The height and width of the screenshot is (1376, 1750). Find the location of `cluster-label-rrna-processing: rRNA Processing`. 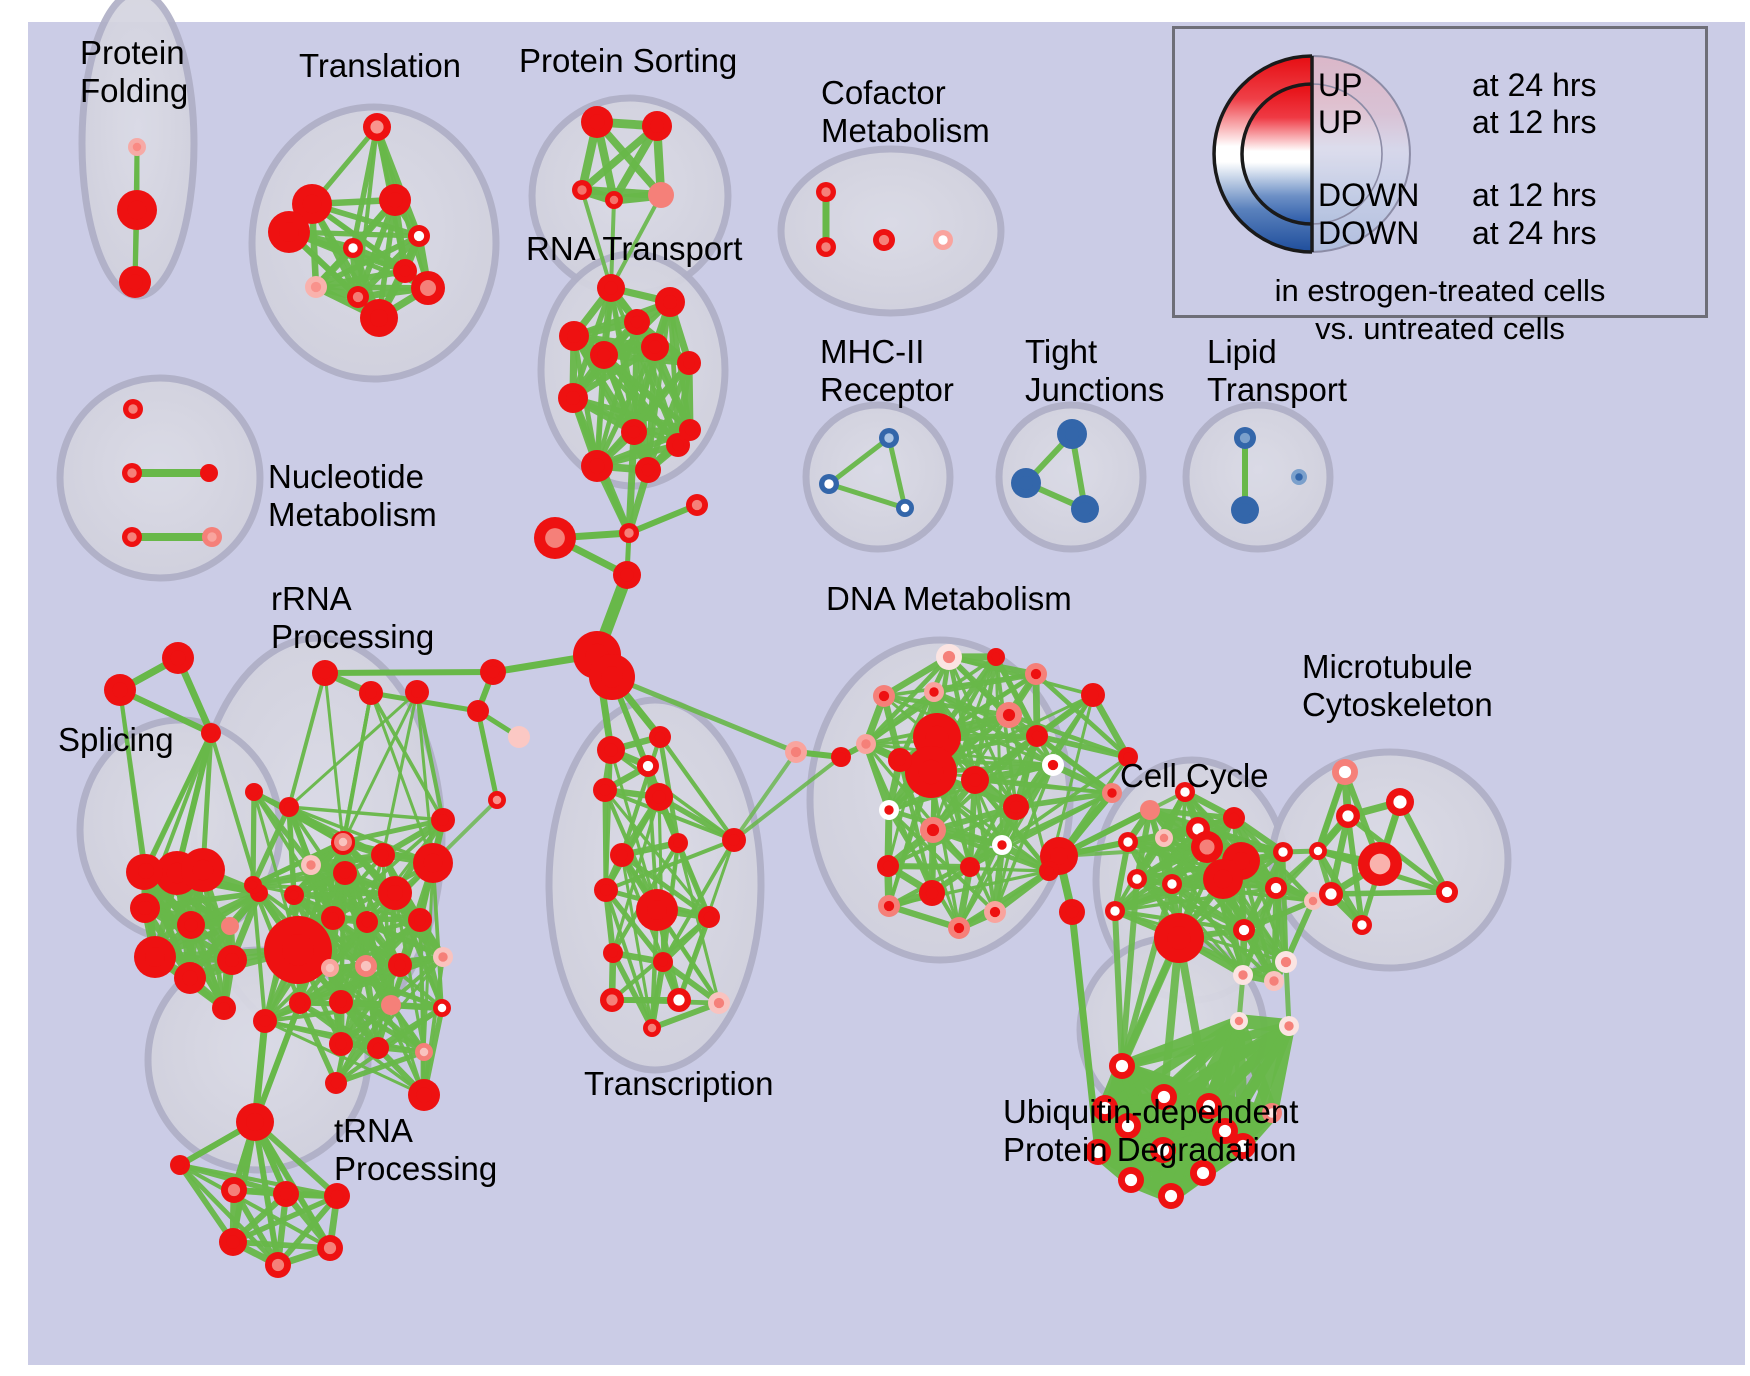

cluster-label-rrna-processing: rRNA Processing is located at coordinates (353, 617).